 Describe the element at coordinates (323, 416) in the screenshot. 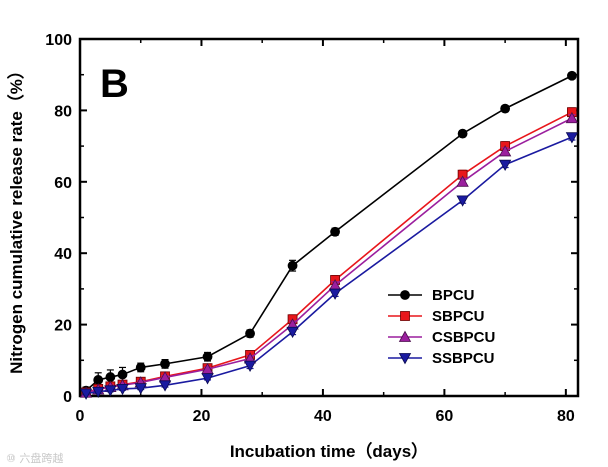

I see `x-tick-label: 40` at that location.